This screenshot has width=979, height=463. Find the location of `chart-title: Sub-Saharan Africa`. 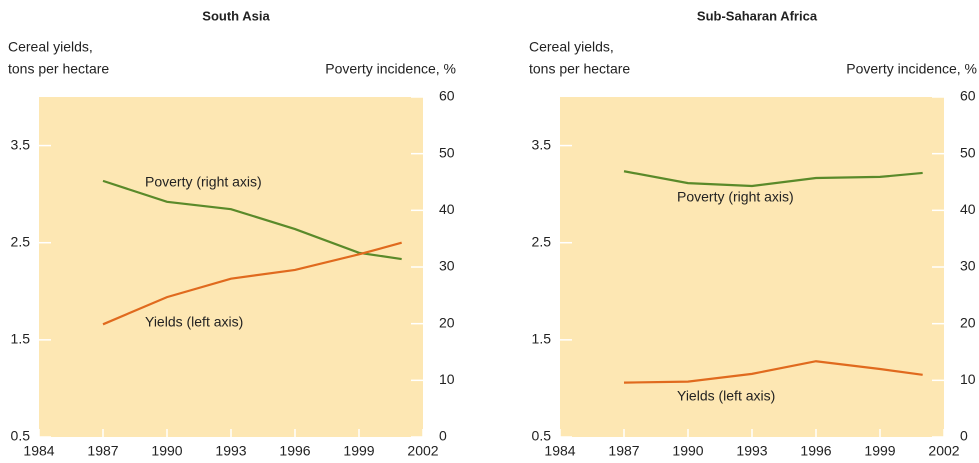

chart-title: Sub-Saharan Africa is located at coordinates (757, 15).